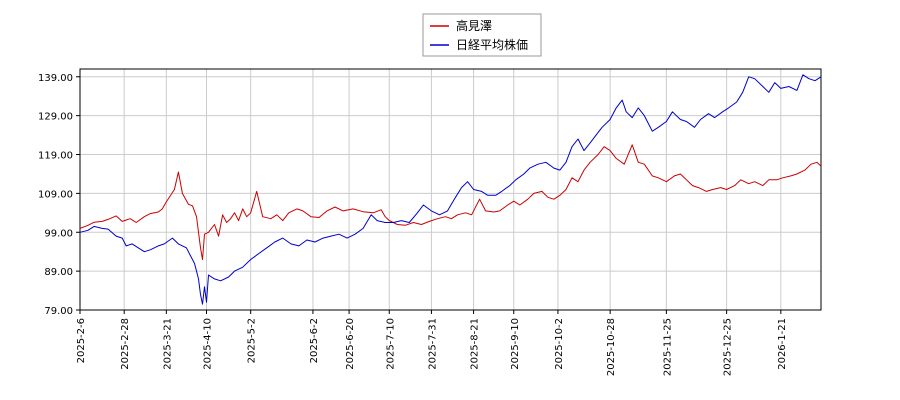 The height and width of the screenshot is (400, 900). What do you see at coordinates (58, 272) in the screenshot?
I see `y-tick-label: 89.00` at bounding box center [58, 272].